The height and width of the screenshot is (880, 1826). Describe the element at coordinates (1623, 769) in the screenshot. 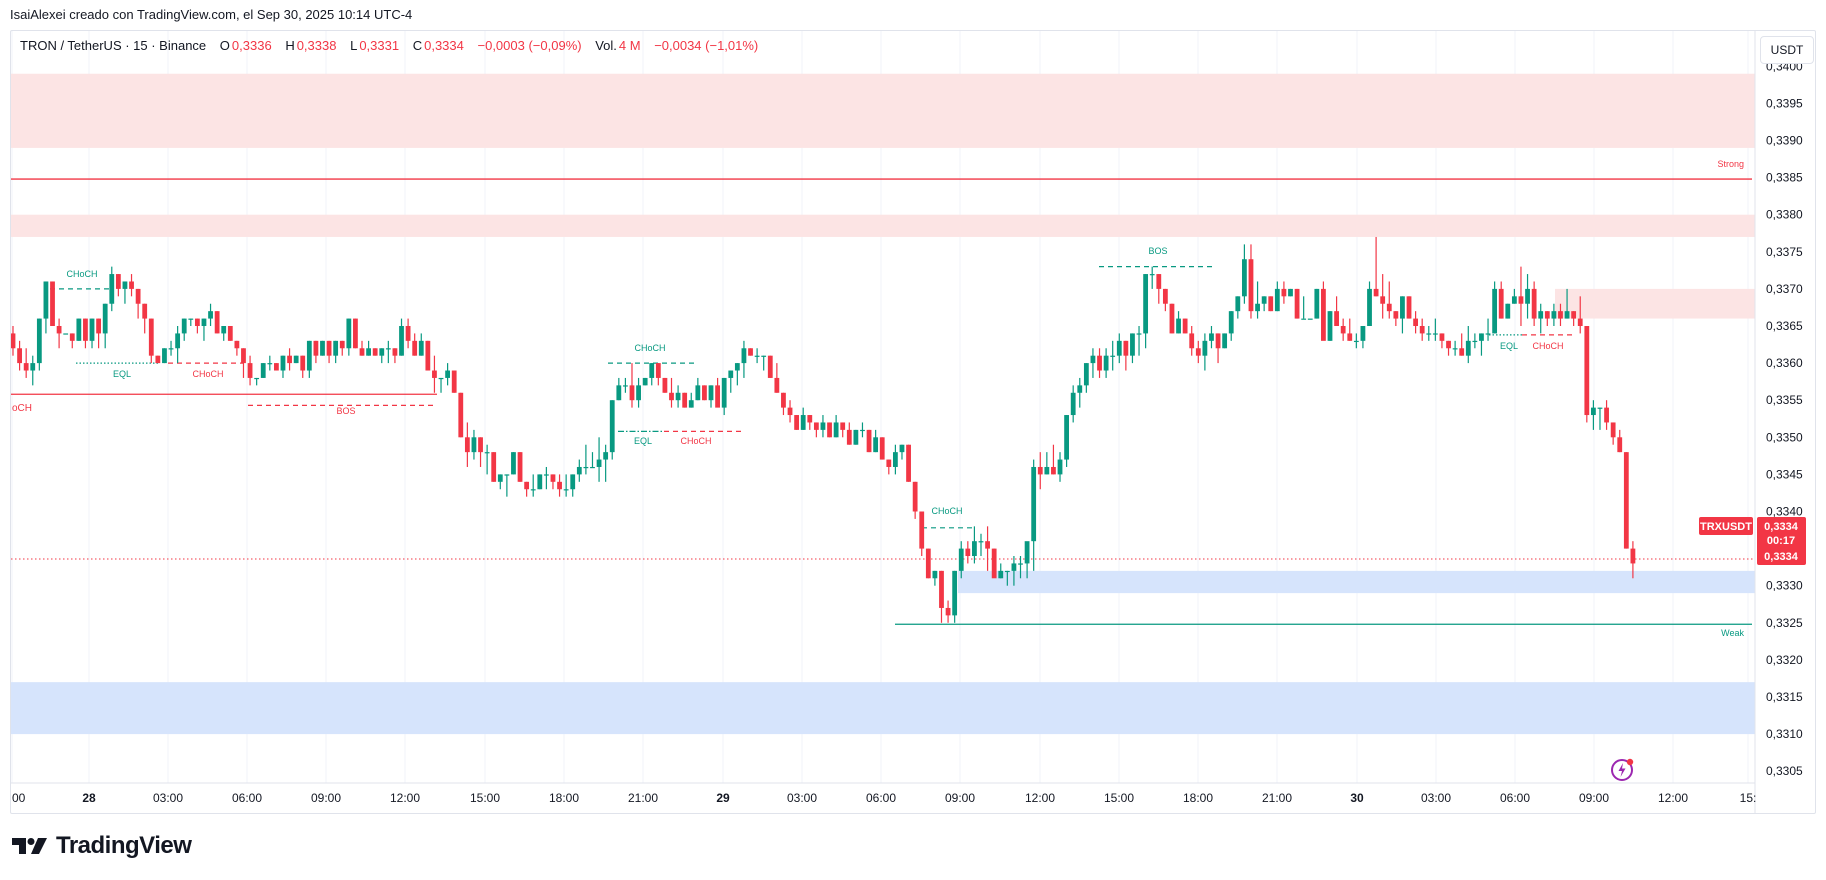

I see `lightning-alert-icon` at that location.